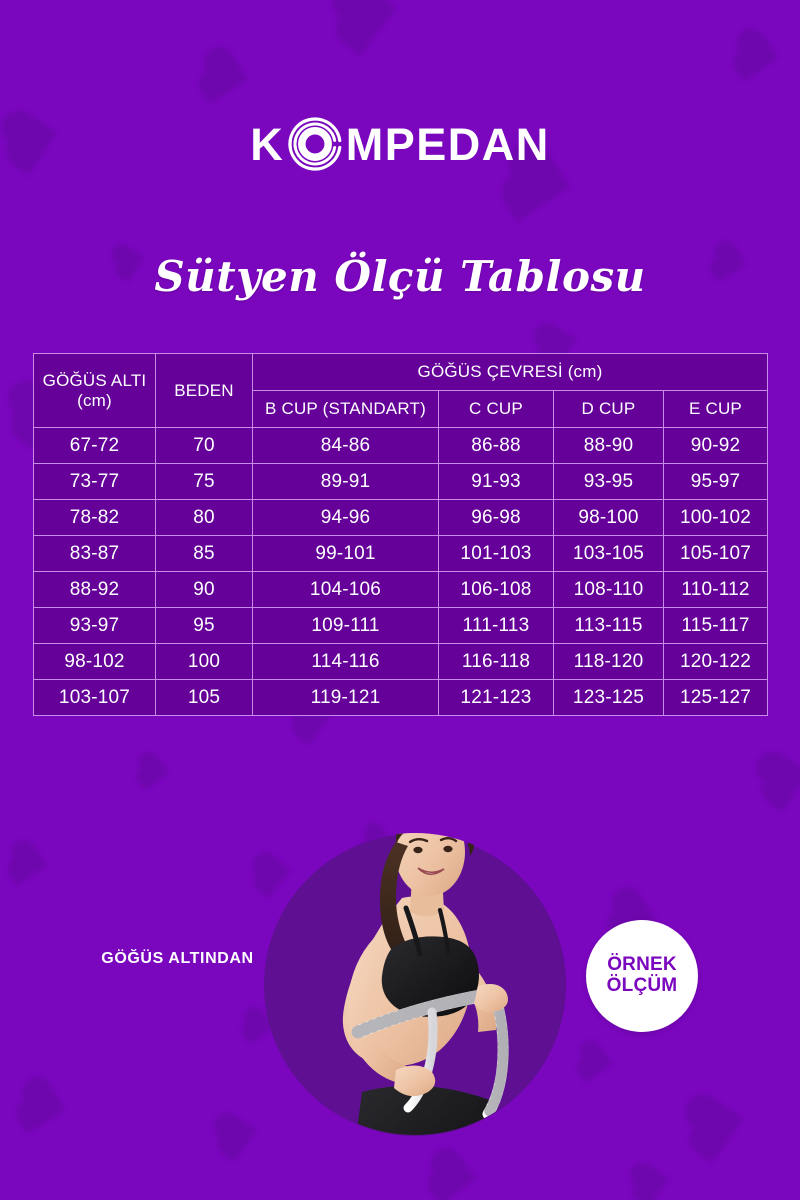  What do you see at coordinates (94, 625) in the screenshot?
I see `cell-under-bust: 93-97` at bounding box center [94, 625].